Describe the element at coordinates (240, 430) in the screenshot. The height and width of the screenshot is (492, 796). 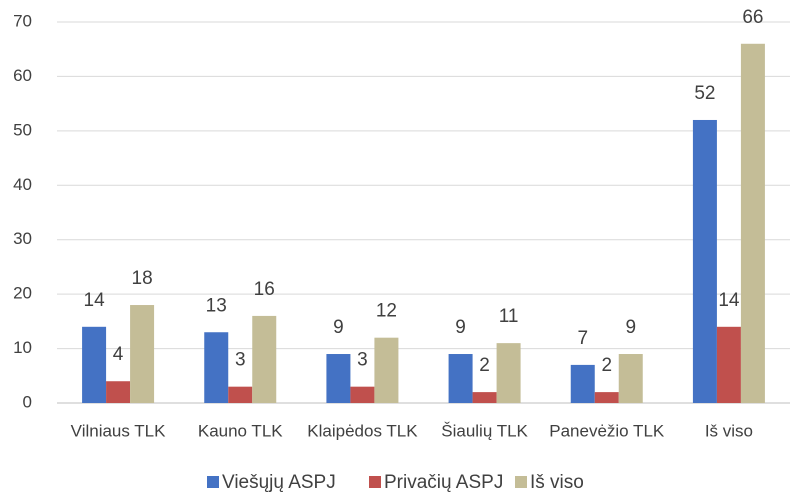
I see `x-tick-label: Kauno TLK` at that location.